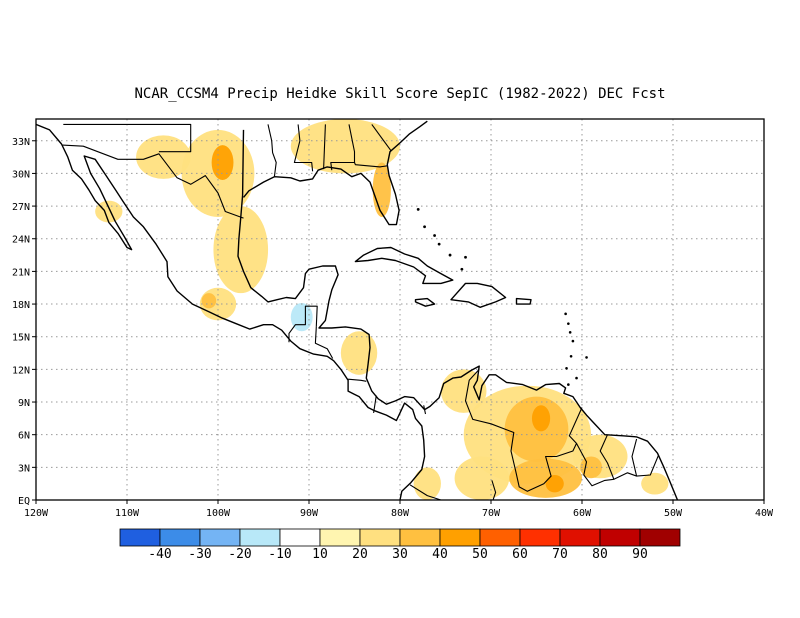 Image resolution: width=800 pixels, height=618 pixels. I want to click on y-axis-ticks: EQ 3N 6N 9N 12N 15N 18N 21N 24N 27N 30N 33N, so click(24, 322).